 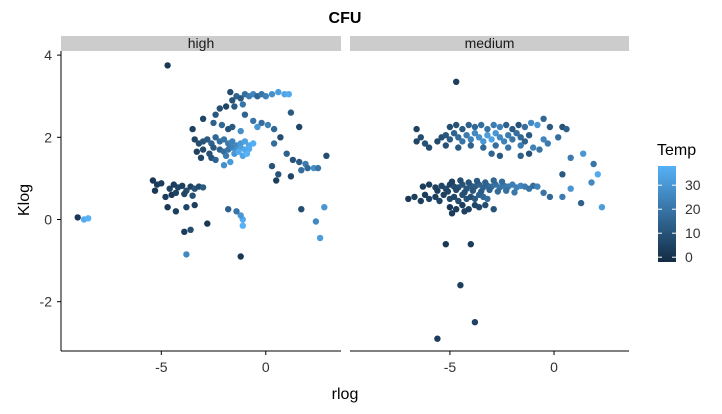 I want to click on legend-title: Temp, so click(x=676, y=150).